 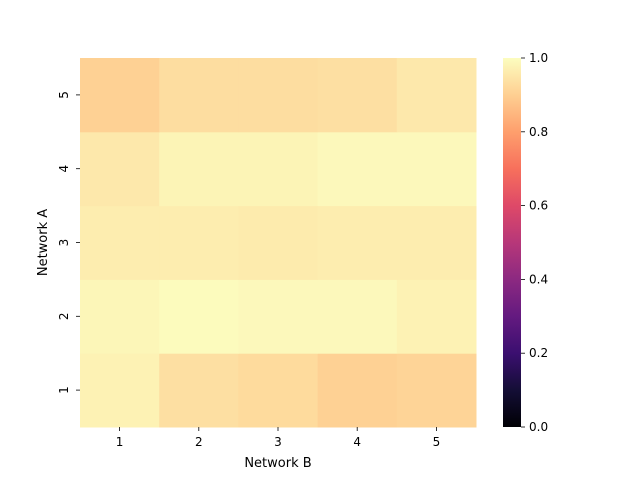 I want to click on y-tick-label: 1, so click(x=64, y=390).